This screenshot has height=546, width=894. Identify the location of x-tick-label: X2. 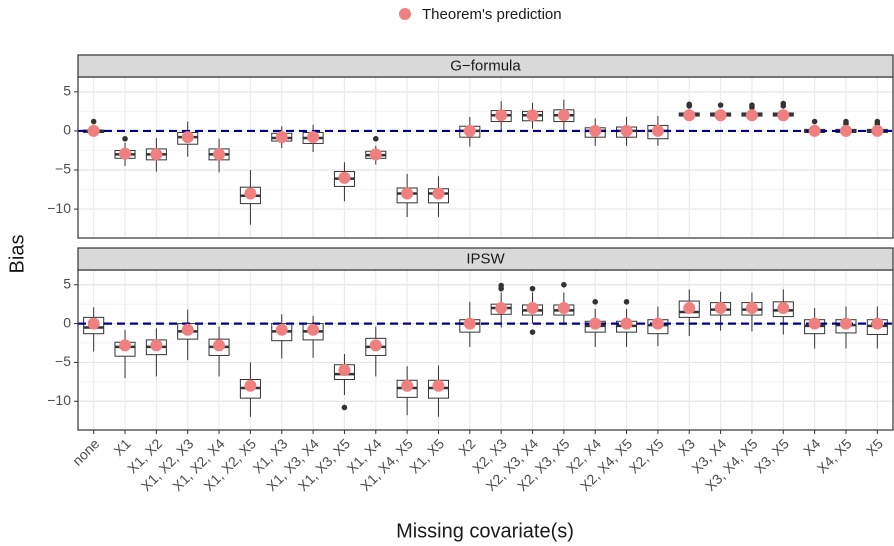
(467, 447).